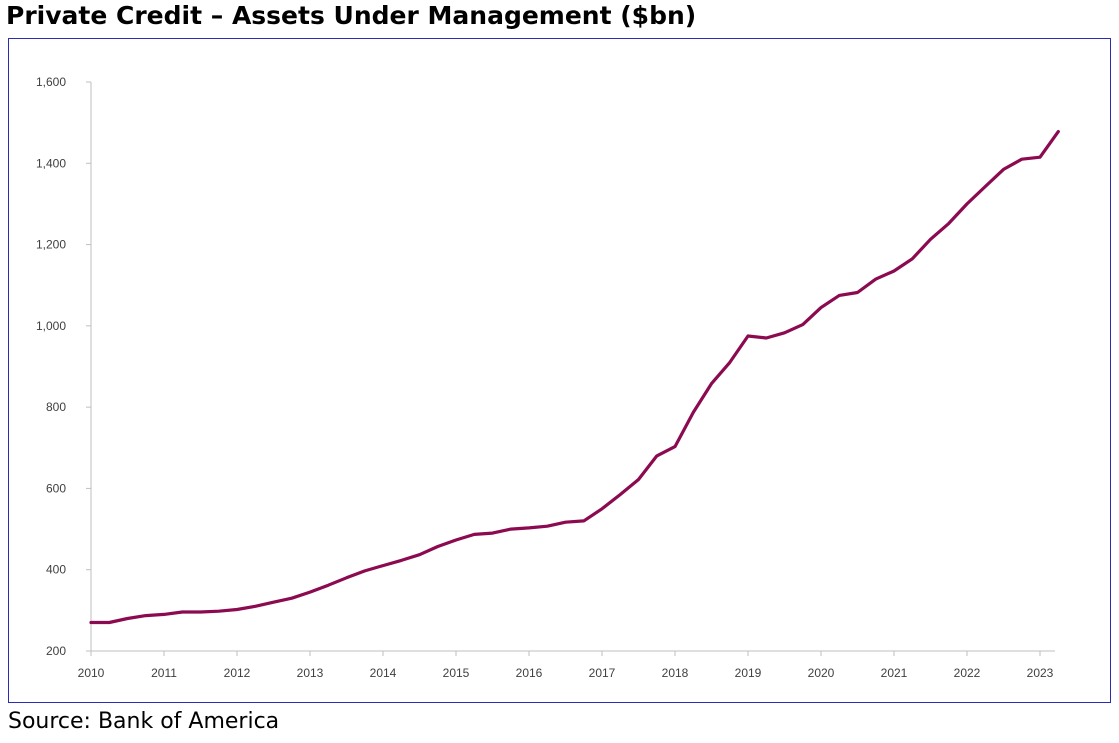  What do you see at coordinates (821, 673) in the screenshot?
I see `x-tick-label: 2020` at bounding box center [821, 673].